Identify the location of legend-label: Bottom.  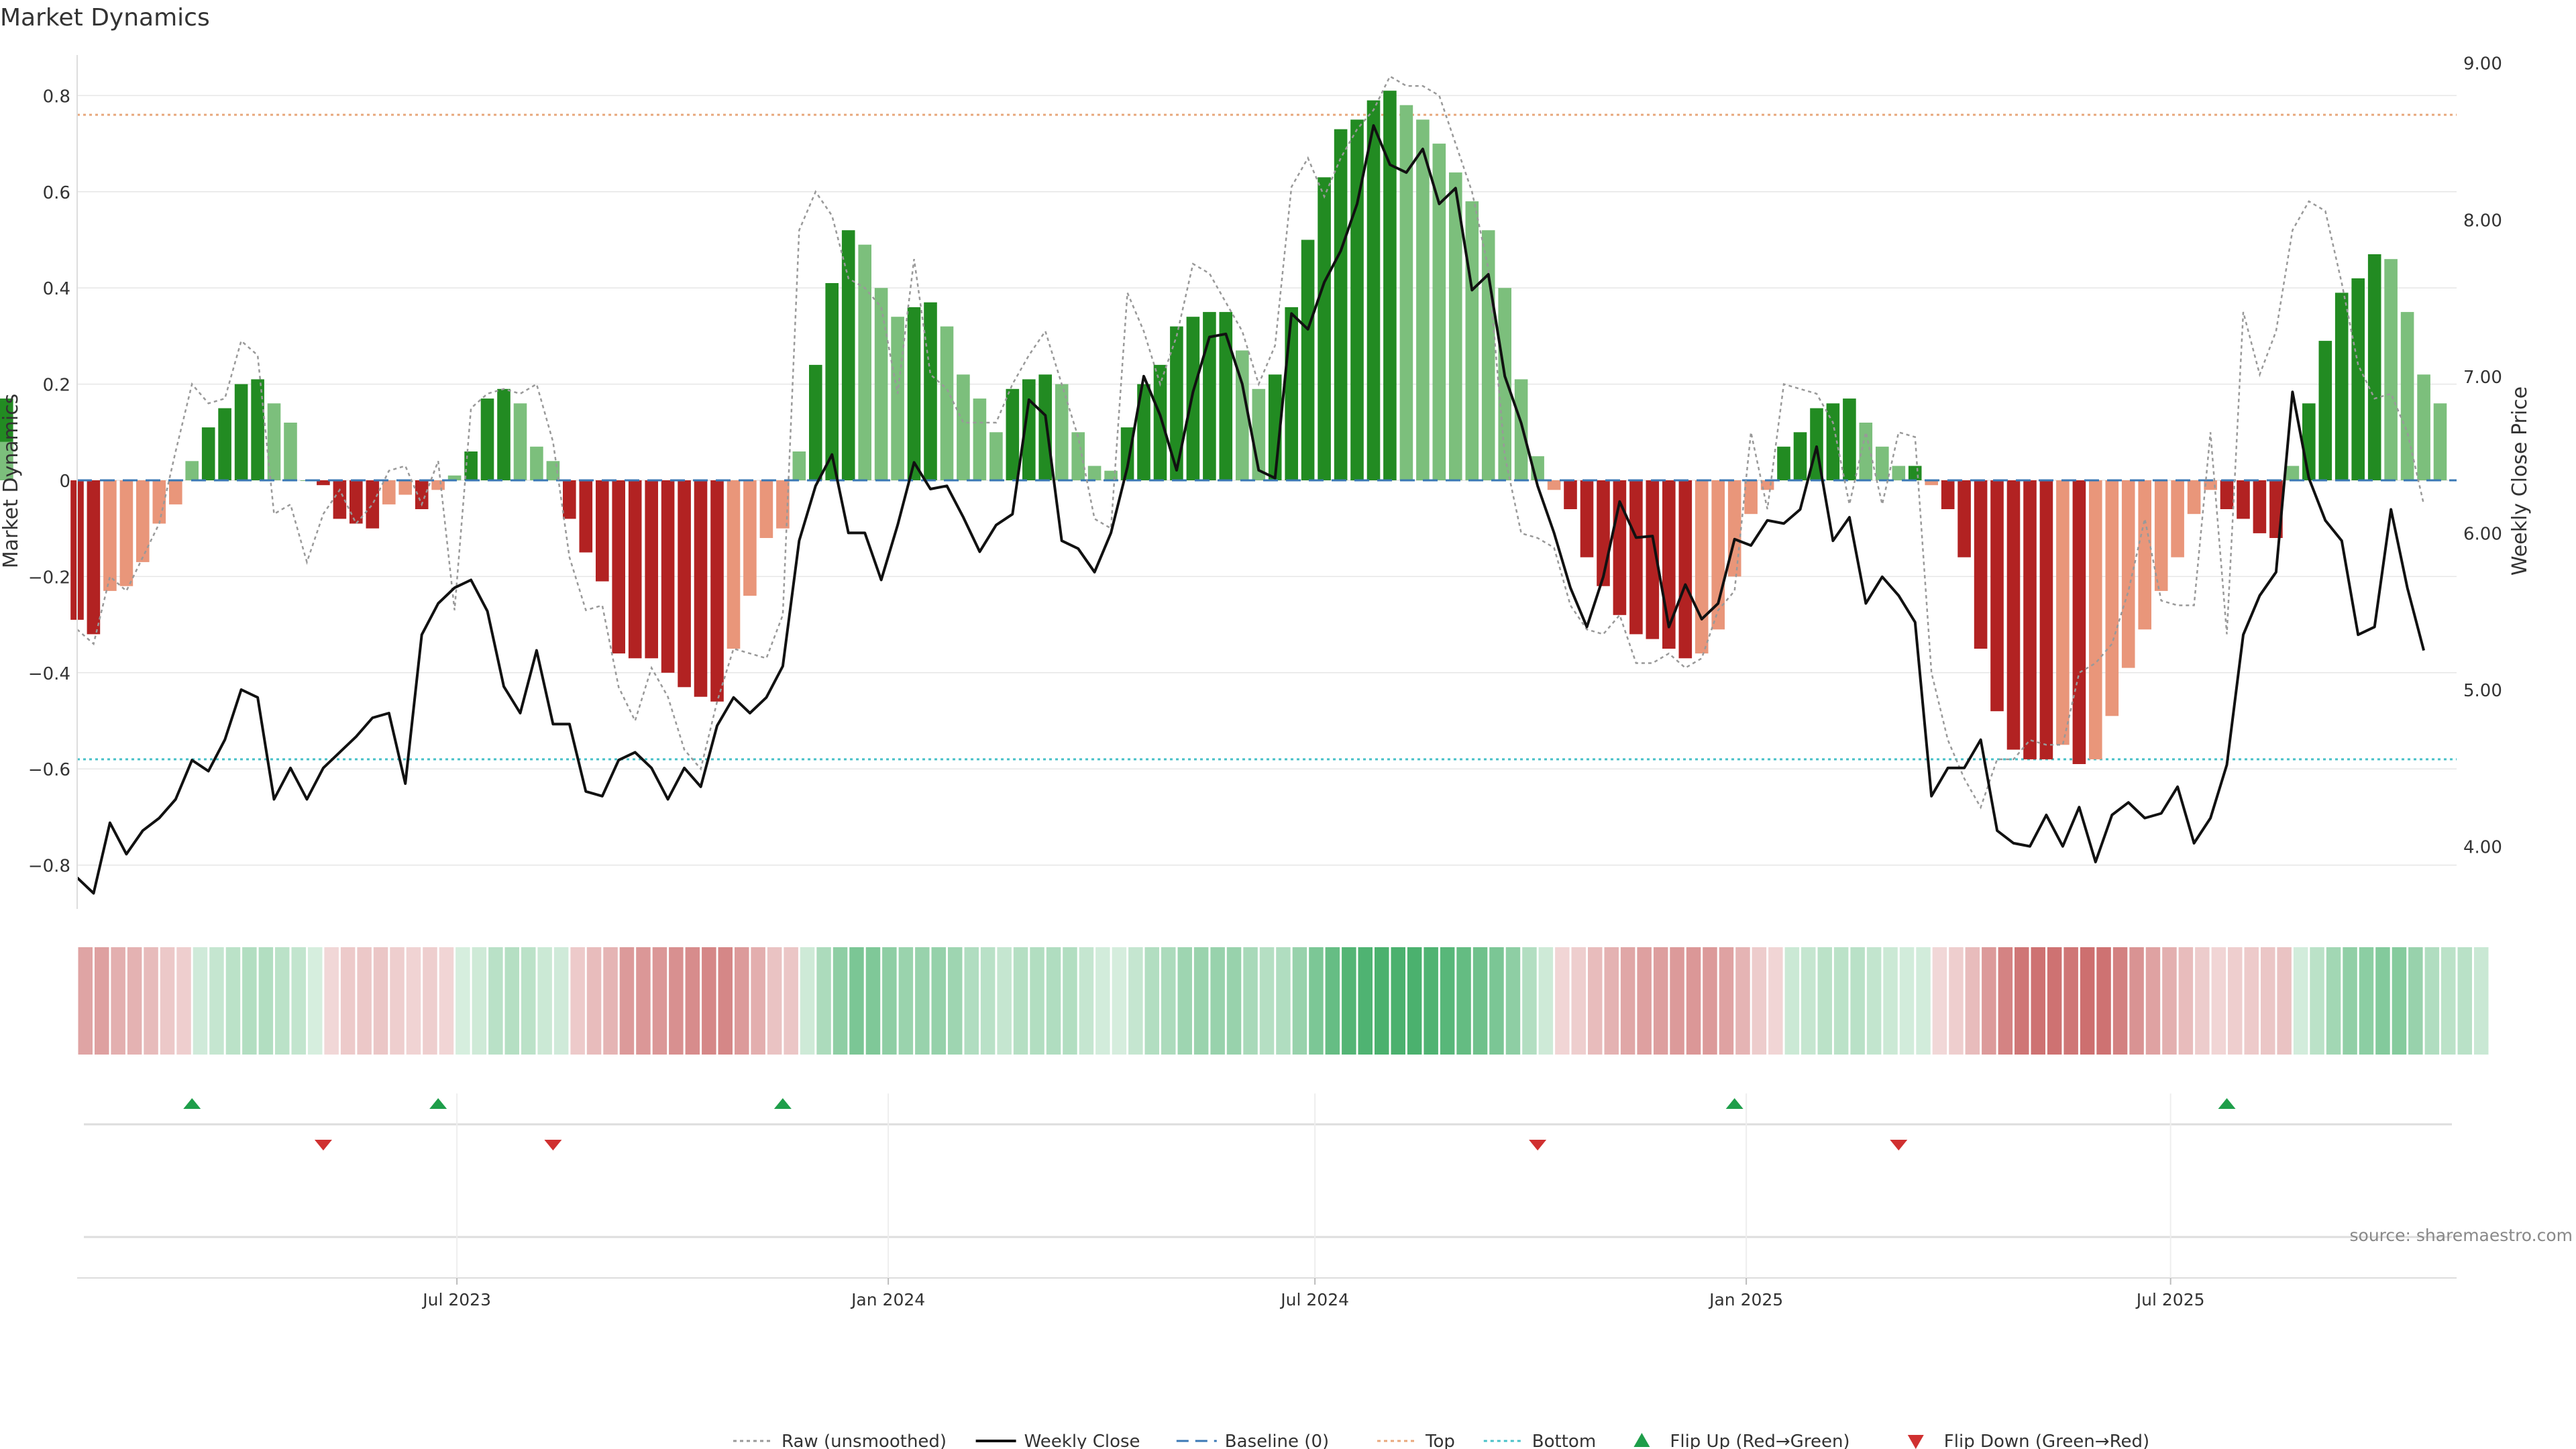
(1564, 1440).